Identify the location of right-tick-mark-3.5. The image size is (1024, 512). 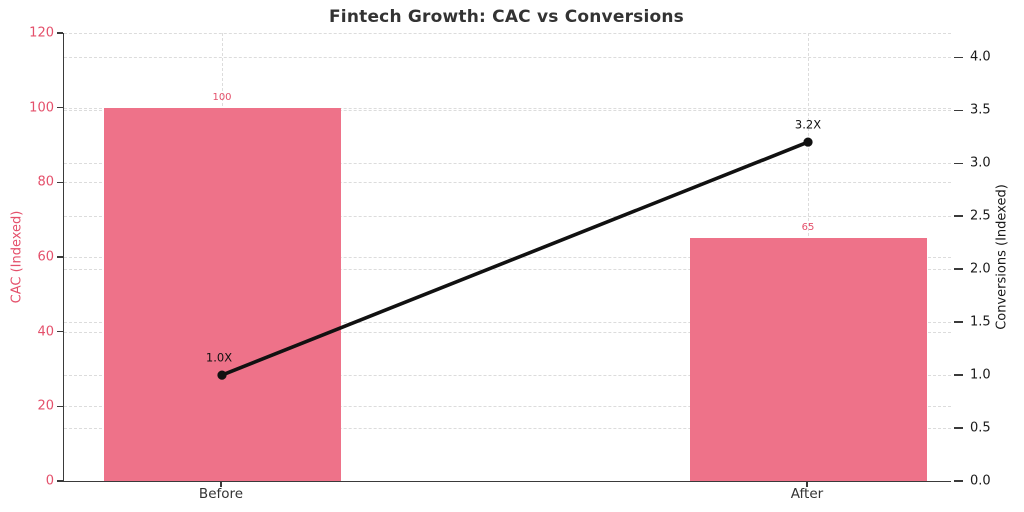
(958, 110).